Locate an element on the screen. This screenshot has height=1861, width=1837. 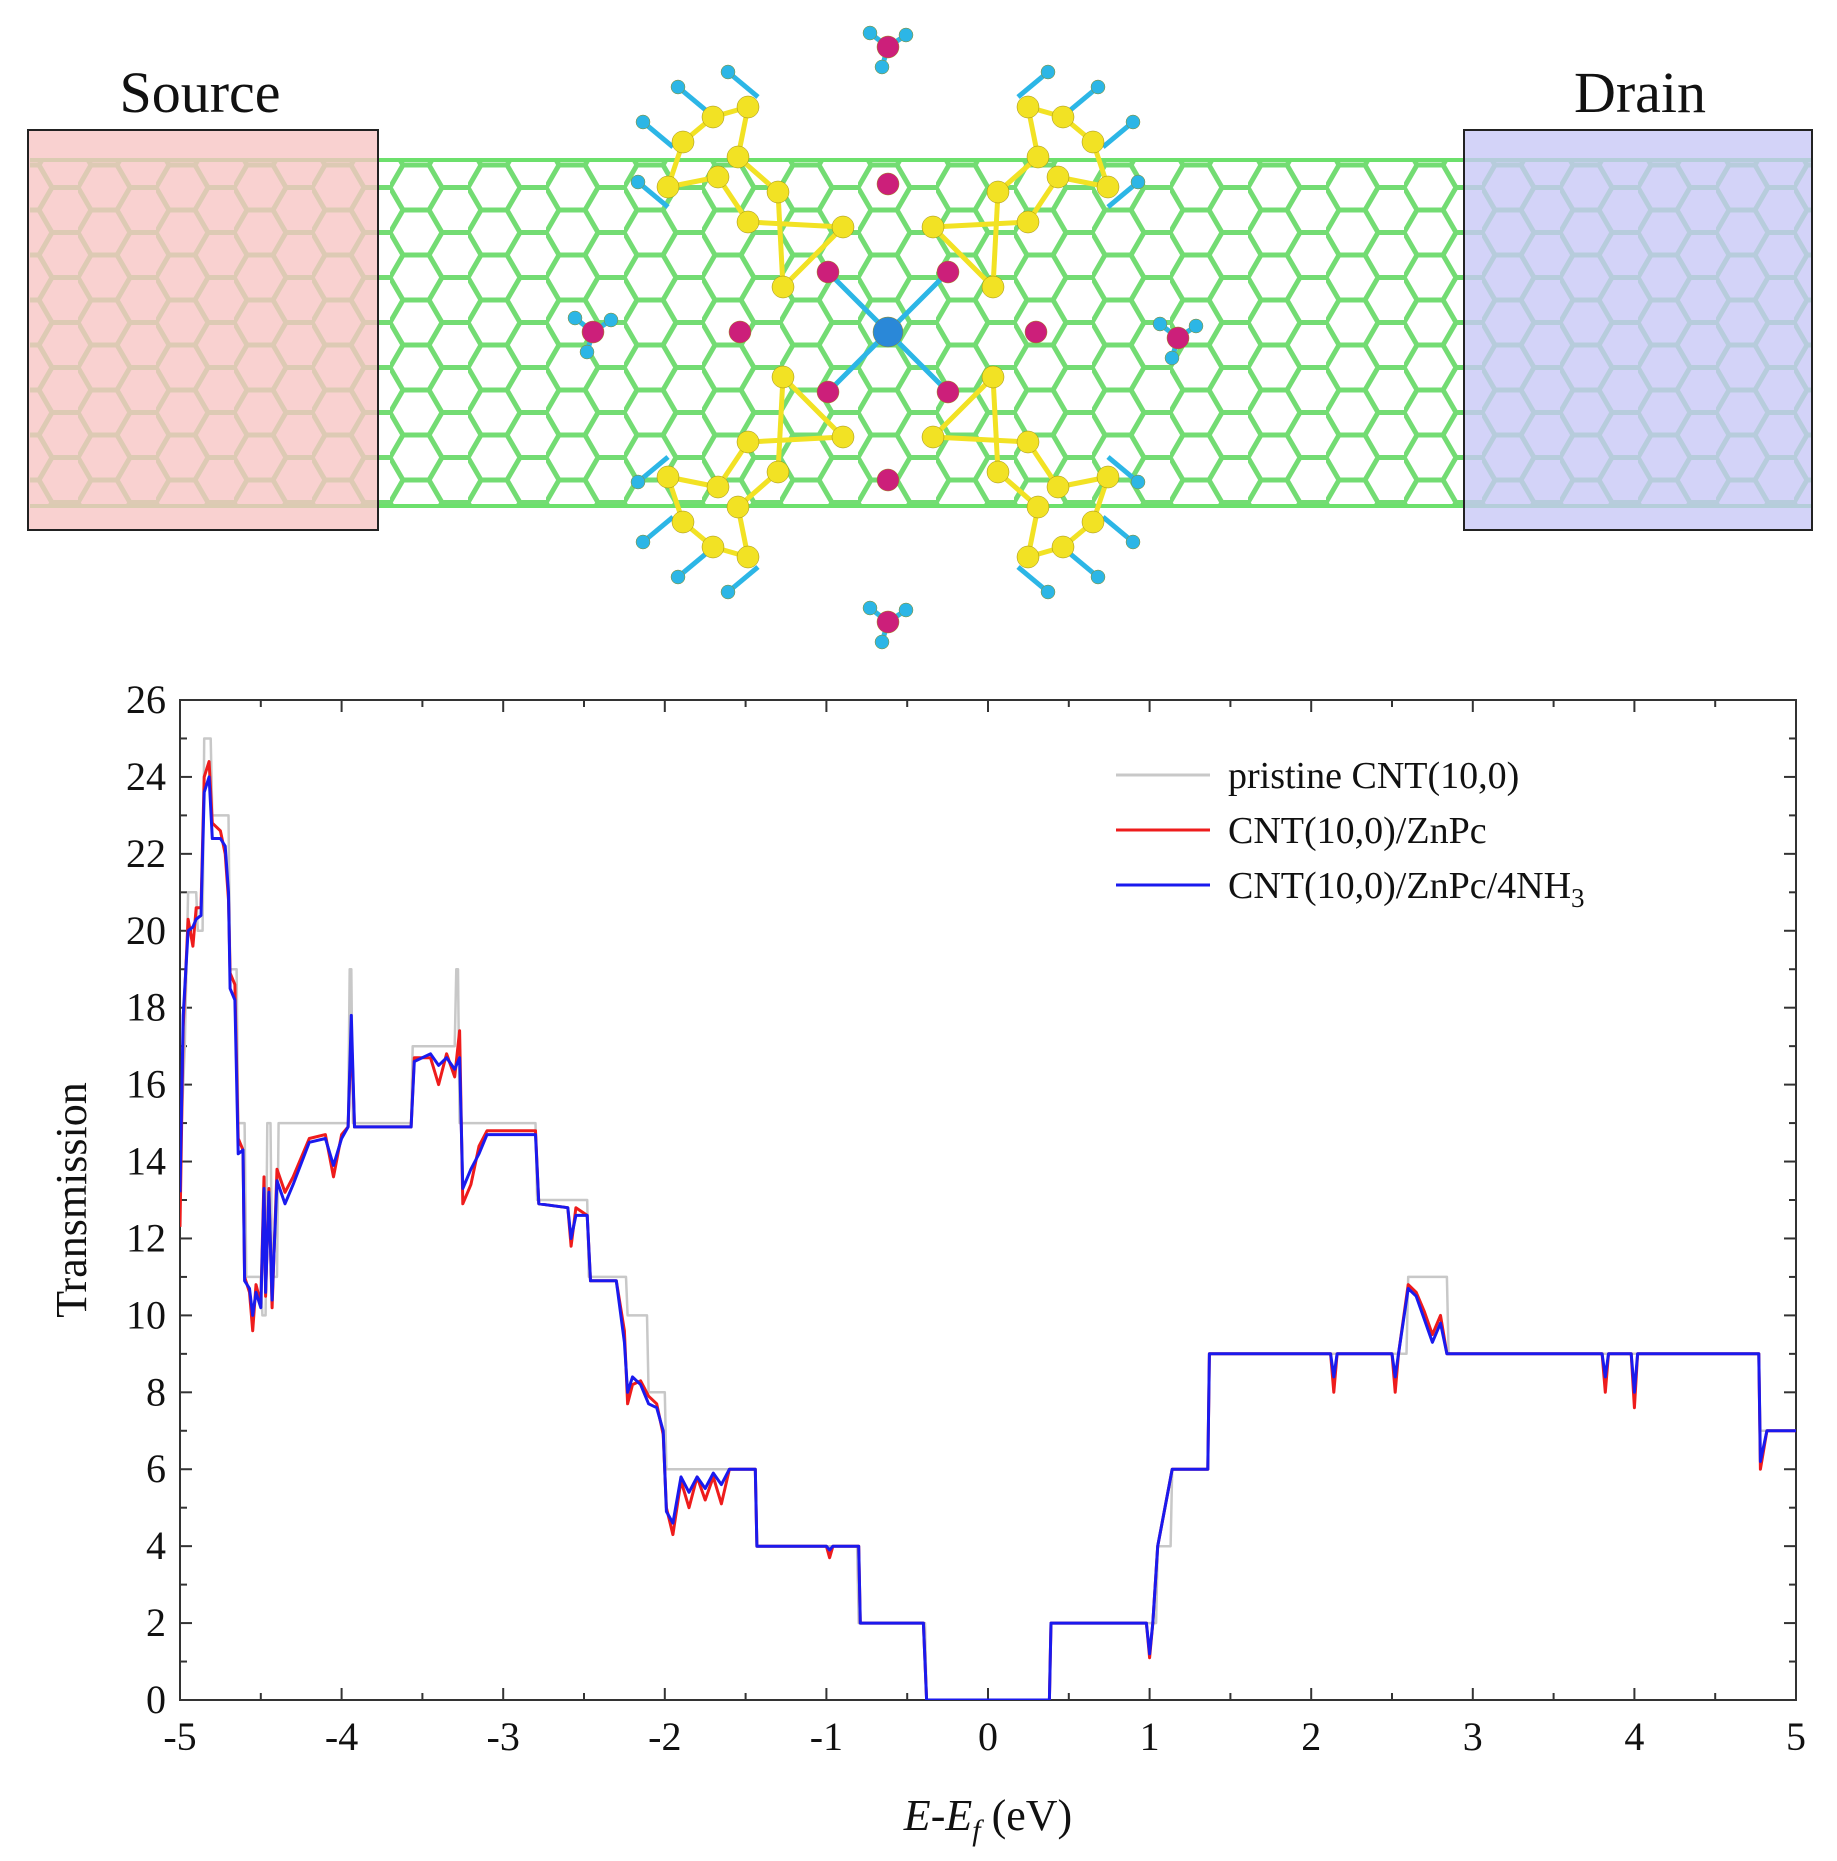
y-tick-label: 20 is located at coordinates (146, 930).